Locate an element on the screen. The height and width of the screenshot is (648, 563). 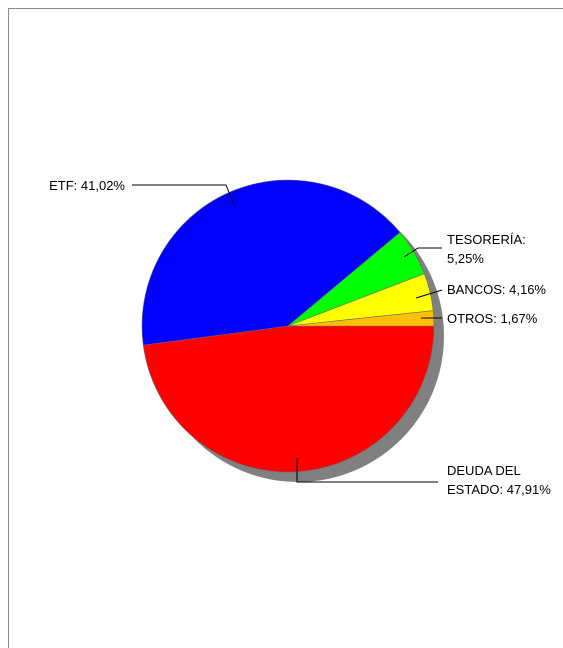
slice-label-line: OTROS: 1,67% is located at coordinates (492, 318).